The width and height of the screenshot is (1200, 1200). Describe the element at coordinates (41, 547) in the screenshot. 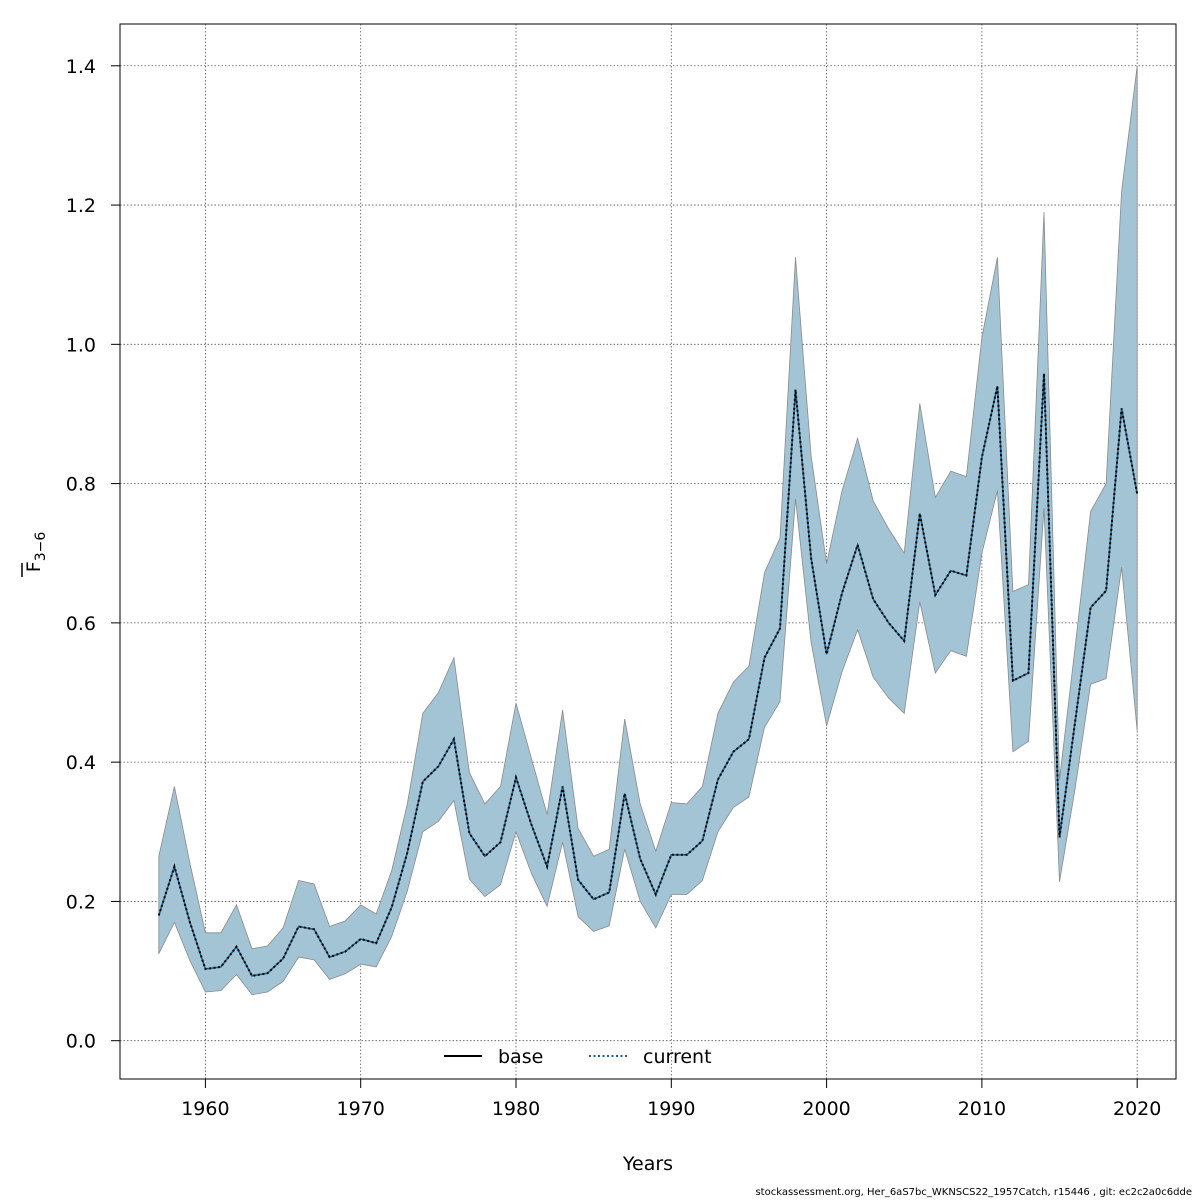

I see `y-axis-title-sub: 3−6` at that location.